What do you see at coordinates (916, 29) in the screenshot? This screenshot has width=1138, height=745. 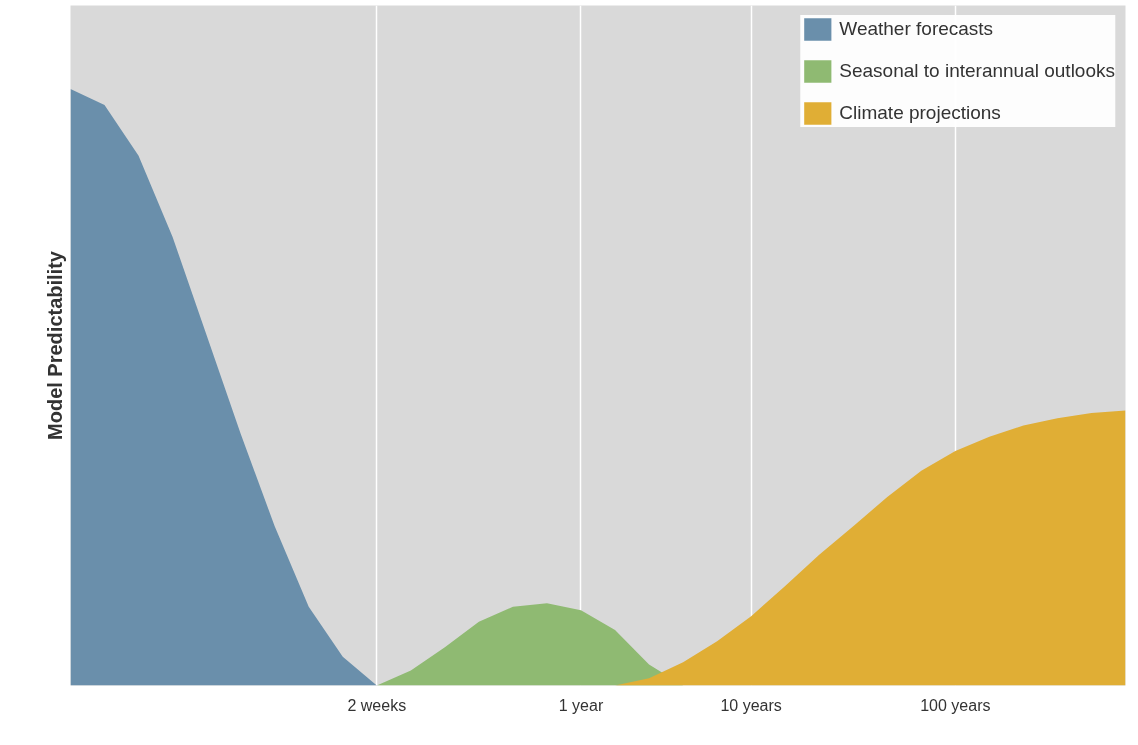 I see `legend-label: Weather forecasts` at bounding box center [916, 29].